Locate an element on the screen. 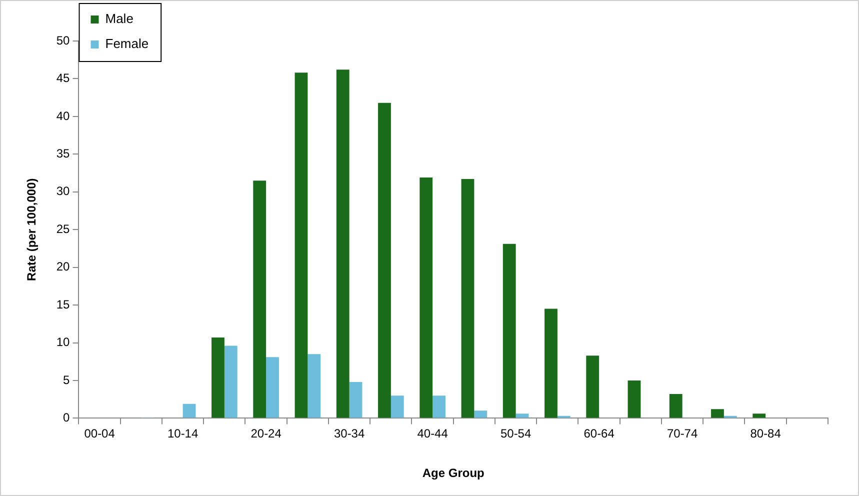  legend-label: Female is located at coordinates (127, 44).